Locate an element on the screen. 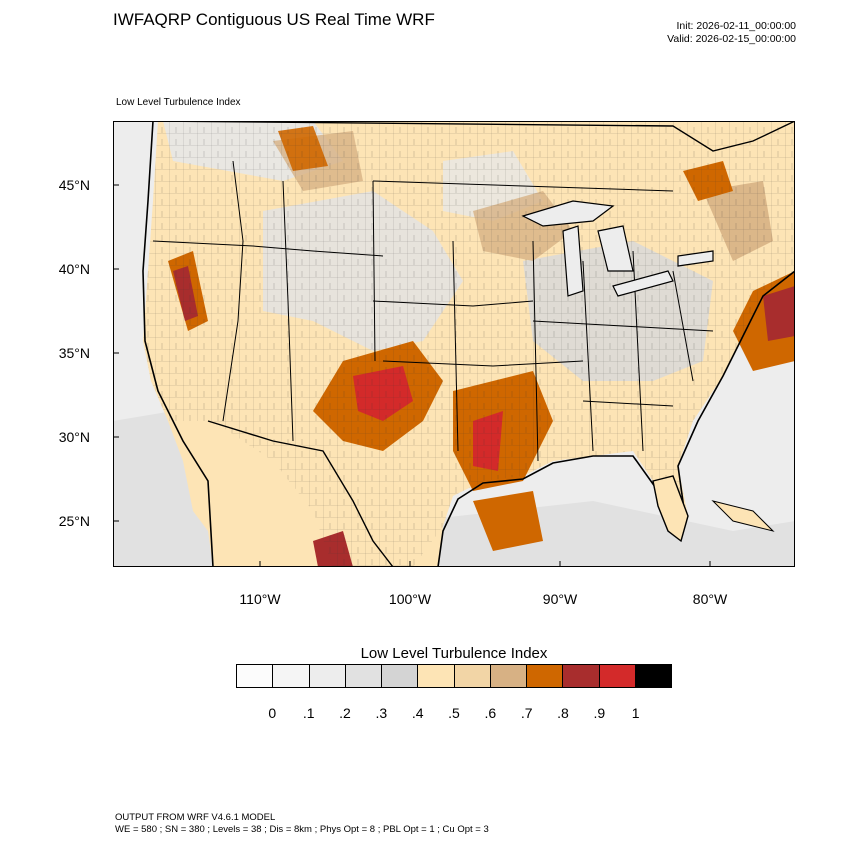 The width and height of the screenshot is (850, 850). atlantic-red-zone is located at coordinates (779, 313).